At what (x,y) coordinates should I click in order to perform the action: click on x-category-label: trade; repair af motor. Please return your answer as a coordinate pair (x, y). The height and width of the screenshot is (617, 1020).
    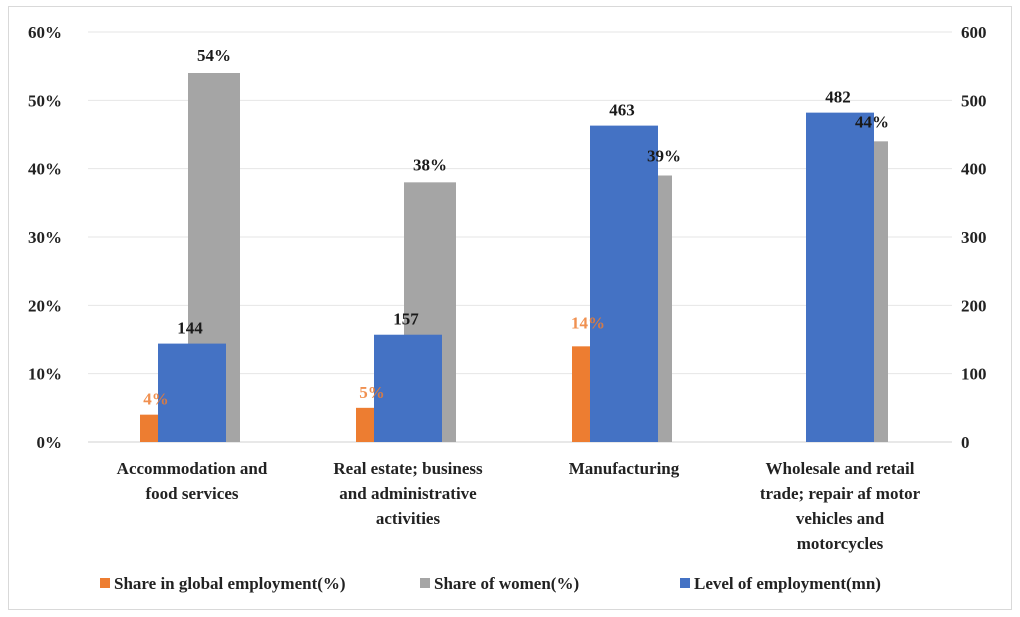
    Looking at the image, I should click on (840, 493).